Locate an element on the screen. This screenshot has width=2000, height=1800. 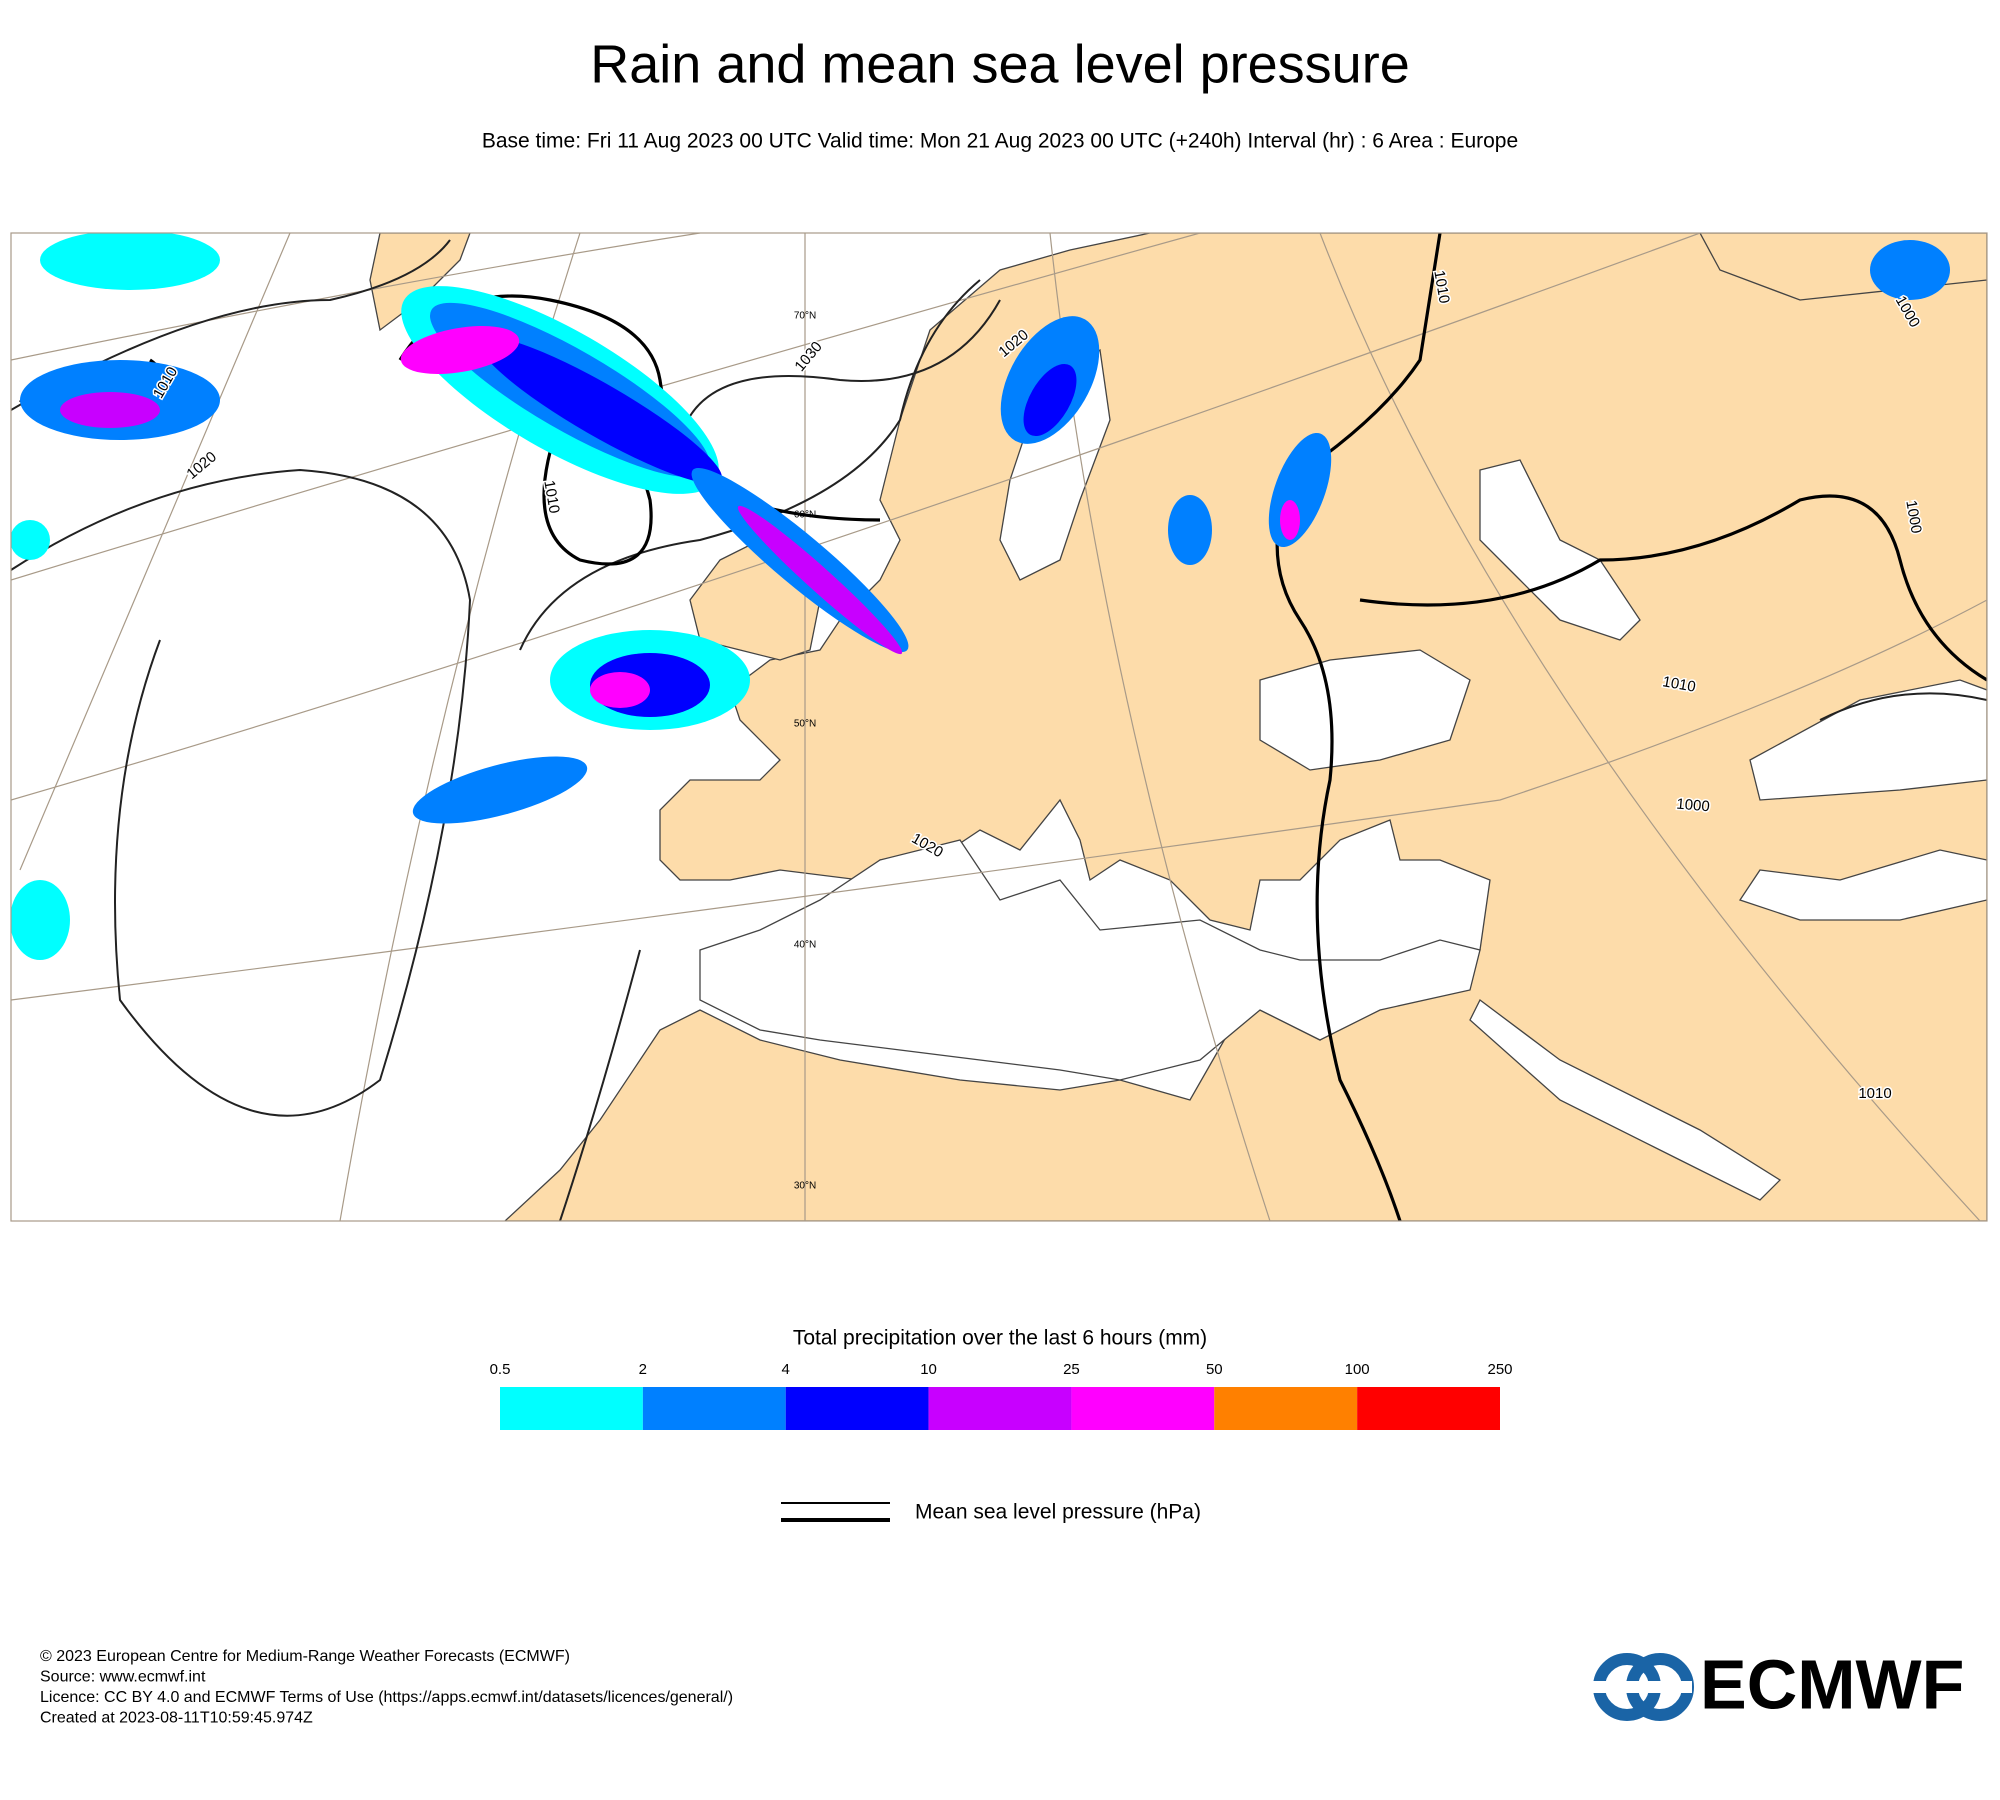
footer-line: Source: www.ecmwf.int is located at coordinates (123, 1677).